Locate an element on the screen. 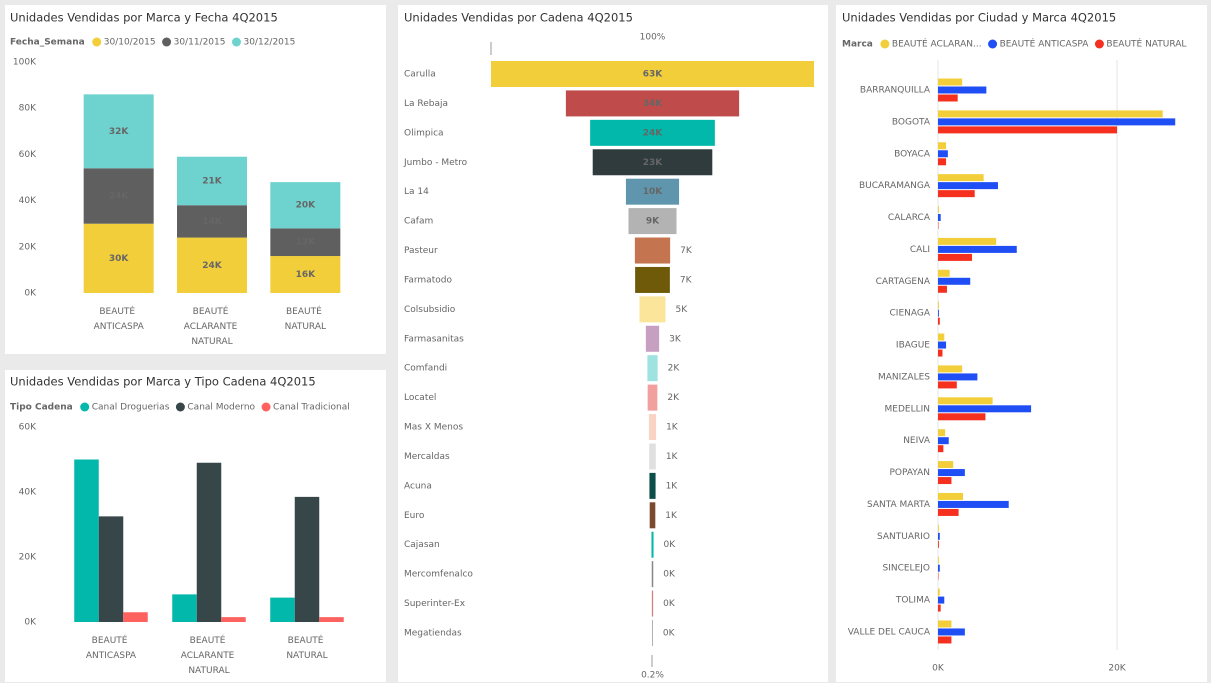 The image size is (1211, 683). x-tick-label: 0K is located at coordinates (938, 669).